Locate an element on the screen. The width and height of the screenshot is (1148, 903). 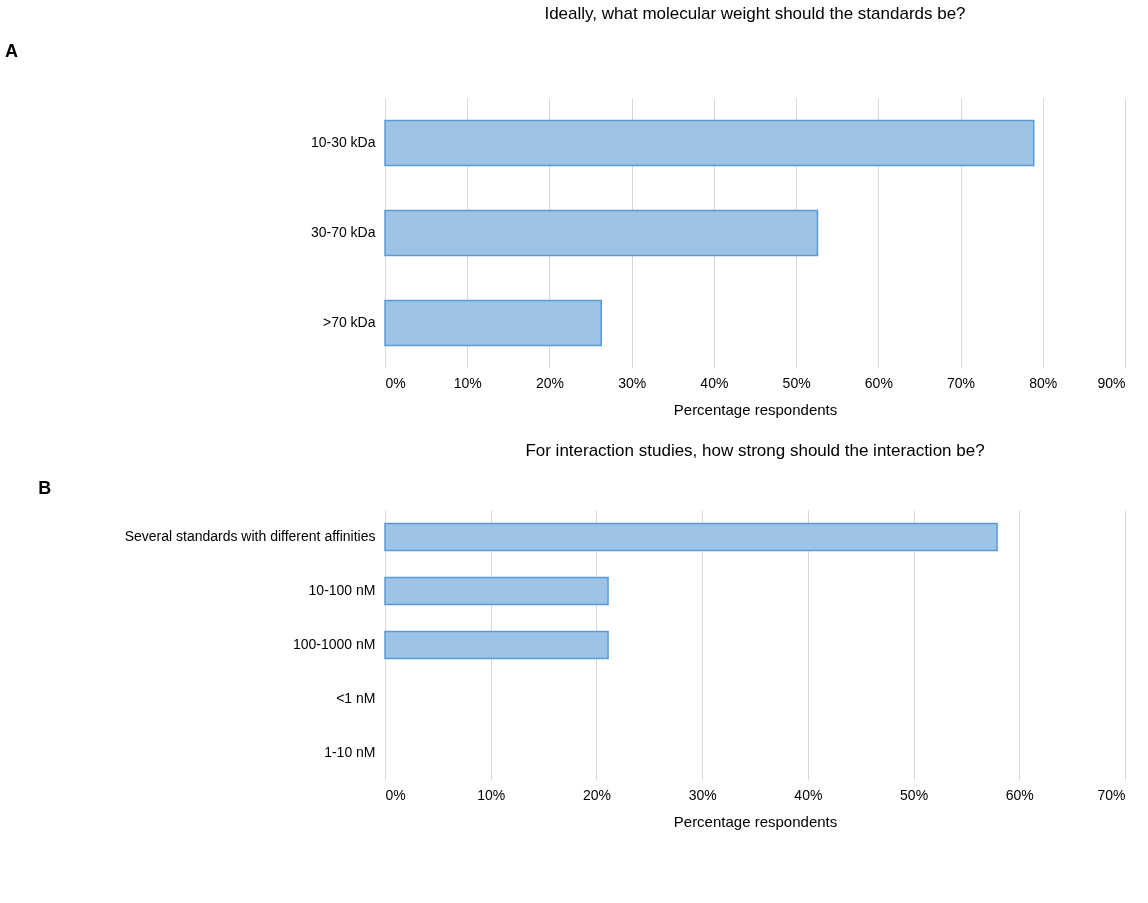
y-tick-label: 10-100 nM is located at coordinates (342, 590).